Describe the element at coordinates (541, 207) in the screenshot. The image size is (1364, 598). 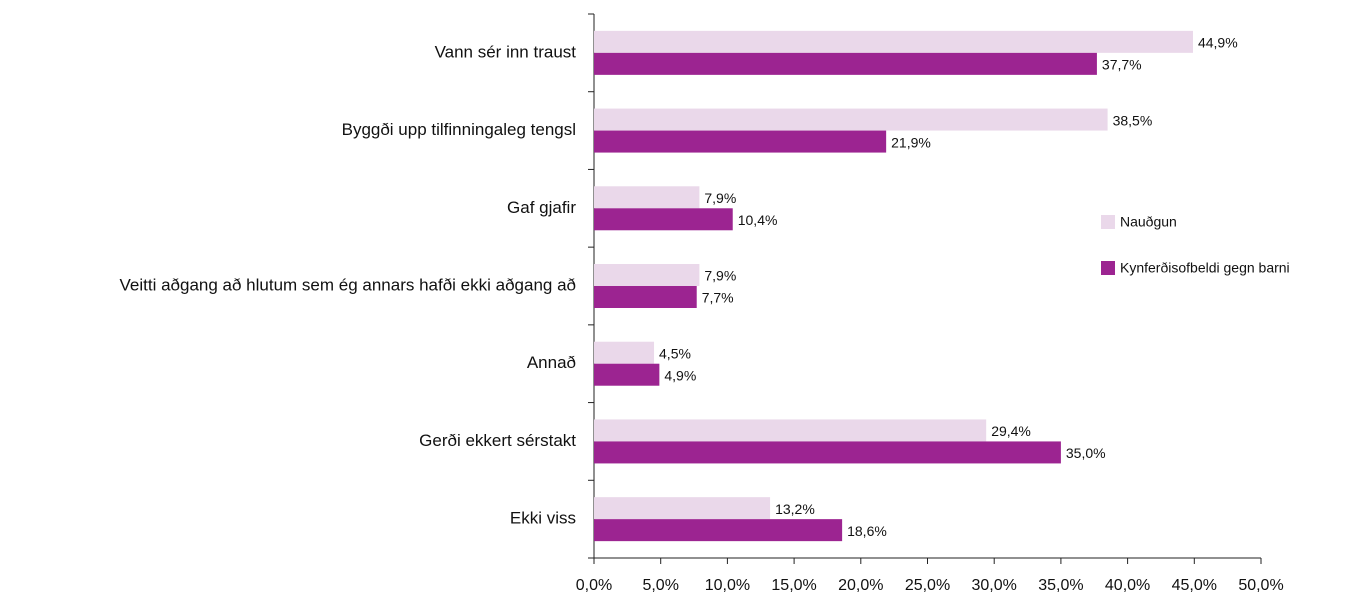
I see `category-label: Gaf gjafir` at that location.